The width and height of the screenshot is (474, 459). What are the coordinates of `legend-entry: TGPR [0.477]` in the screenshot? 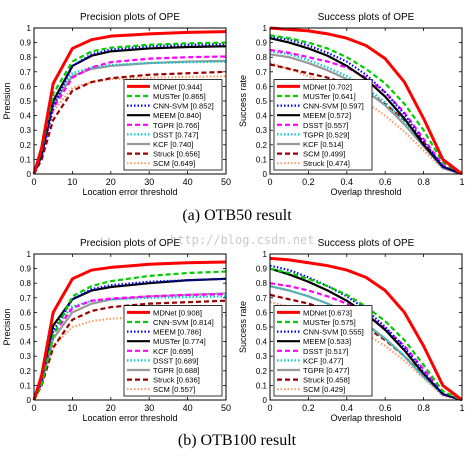 It's located at (326, 370).